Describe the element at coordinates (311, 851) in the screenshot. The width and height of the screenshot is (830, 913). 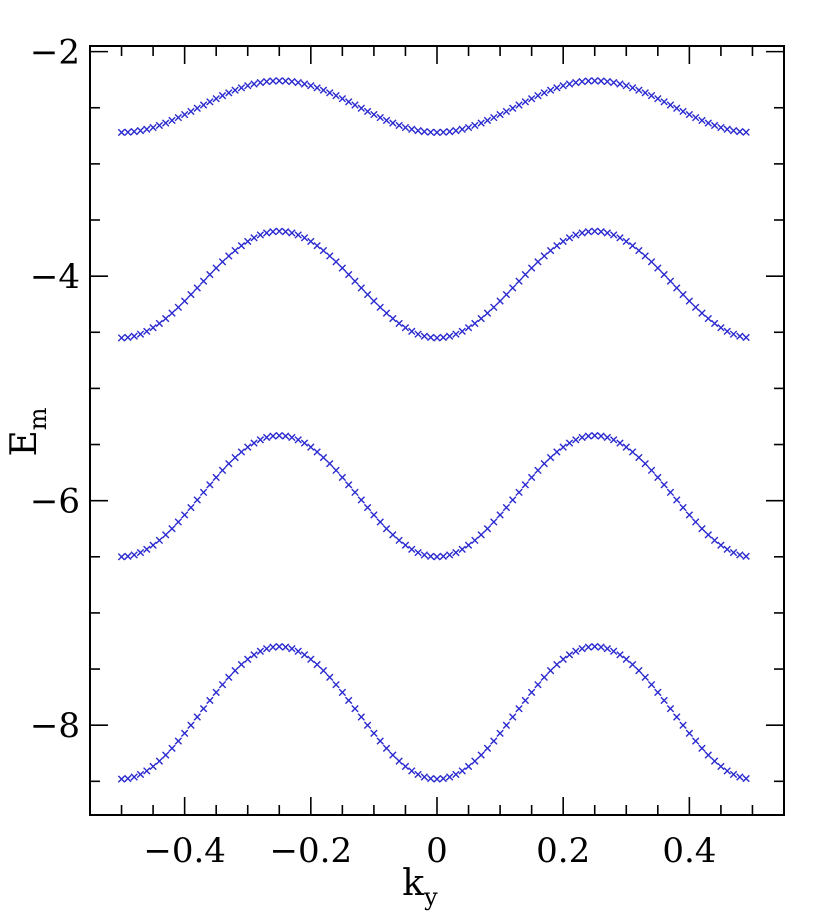
I see `x-tick-label: −0.2` at that location.